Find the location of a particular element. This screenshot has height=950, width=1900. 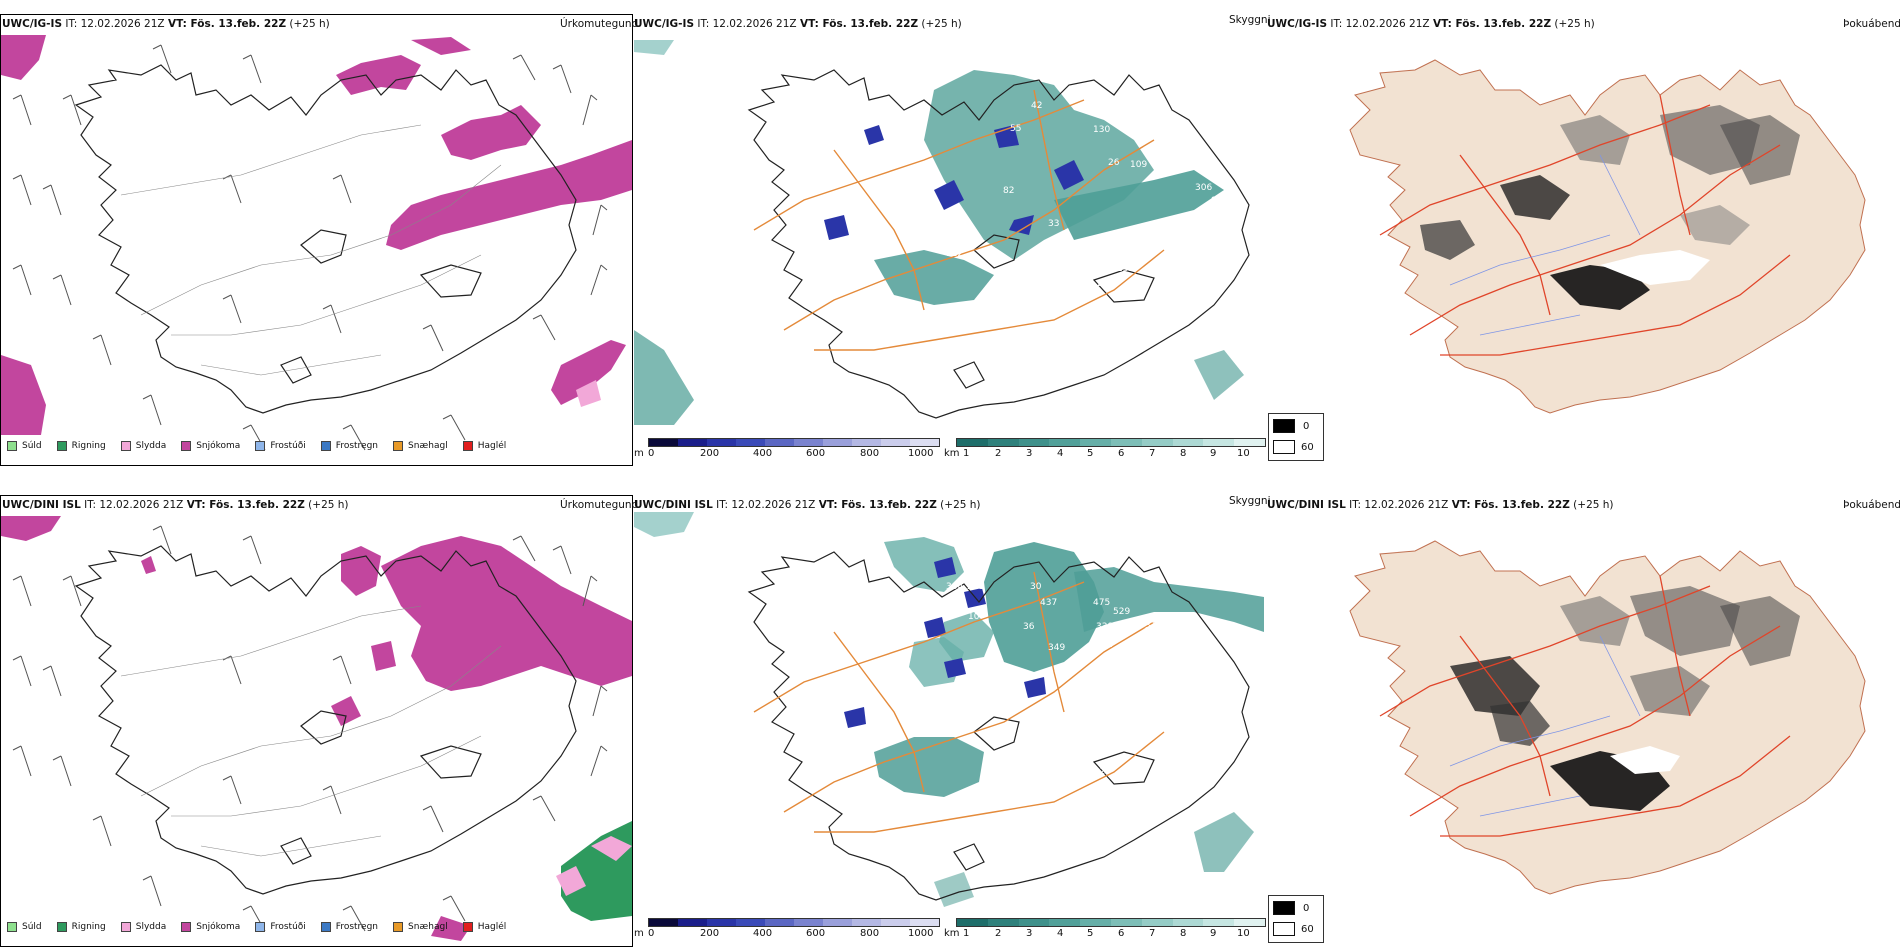

vis-m-tick: 1000 is located at coordinates (921, 933).